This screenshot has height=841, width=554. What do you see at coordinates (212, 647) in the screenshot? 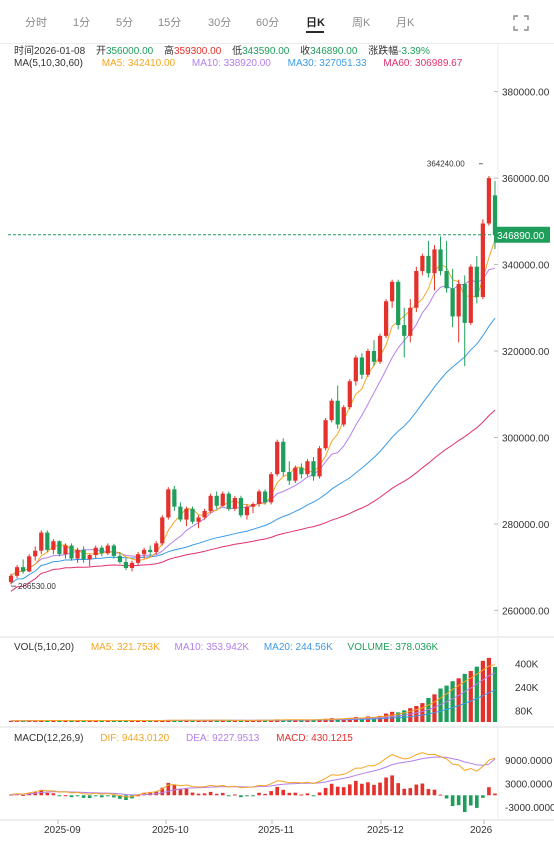
I see `vol-ma10-value: MA10: 353.942K` at bounding box center [212, 647].